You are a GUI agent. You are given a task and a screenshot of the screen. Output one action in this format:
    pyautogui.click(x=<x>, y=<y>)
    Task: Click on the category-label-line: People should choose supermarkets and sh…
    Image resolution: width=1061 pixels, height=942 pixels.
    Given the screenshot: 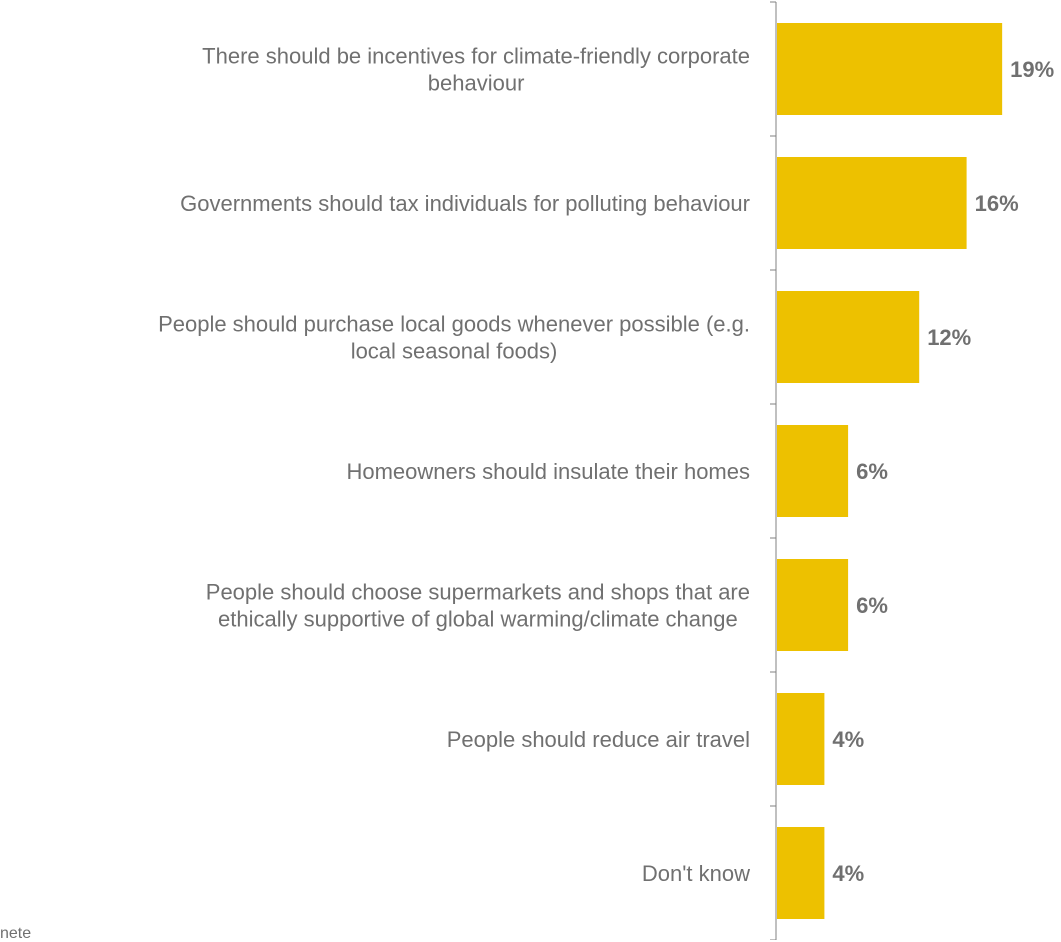 What is the action you would take?
    pyautogui.click(x=478, y=592)
    